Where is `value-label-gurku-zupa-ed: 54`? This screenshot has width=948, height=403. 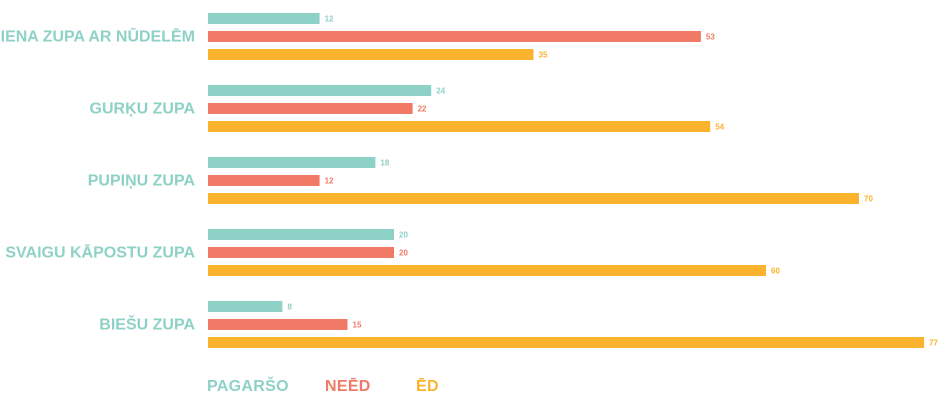 value-label-gurku-zupa-ed: 54 is located at coordinates (719, 127).